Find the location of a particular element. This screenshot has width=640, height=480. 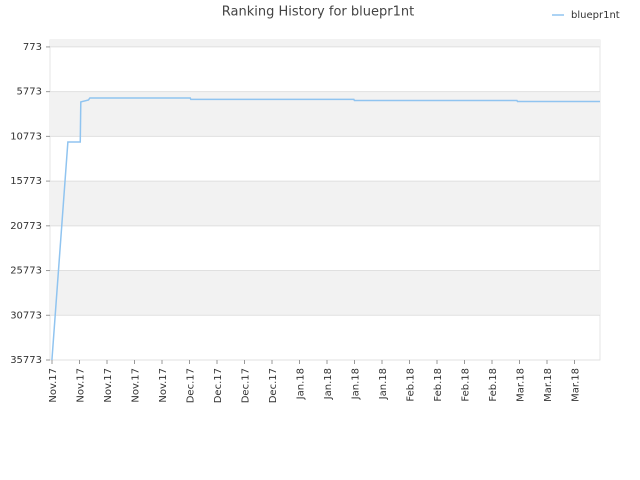

y-tick-label: 30773 is located at coordinates (26, 315).